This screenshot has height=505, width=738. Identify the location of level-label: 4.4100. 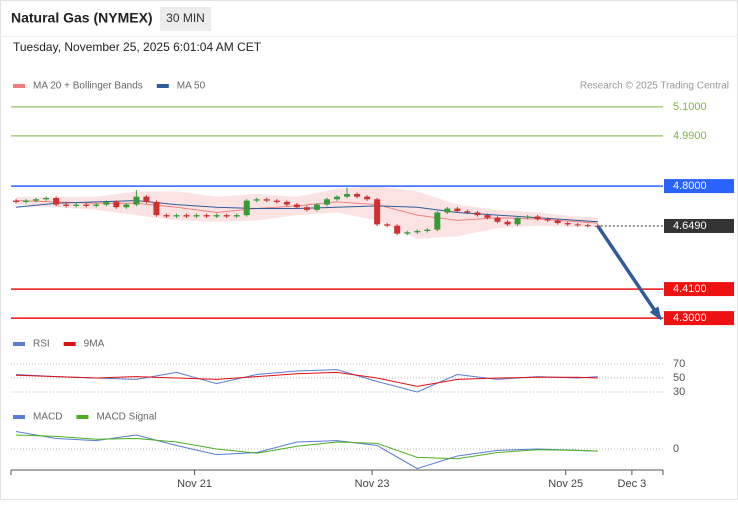
(690, 289).